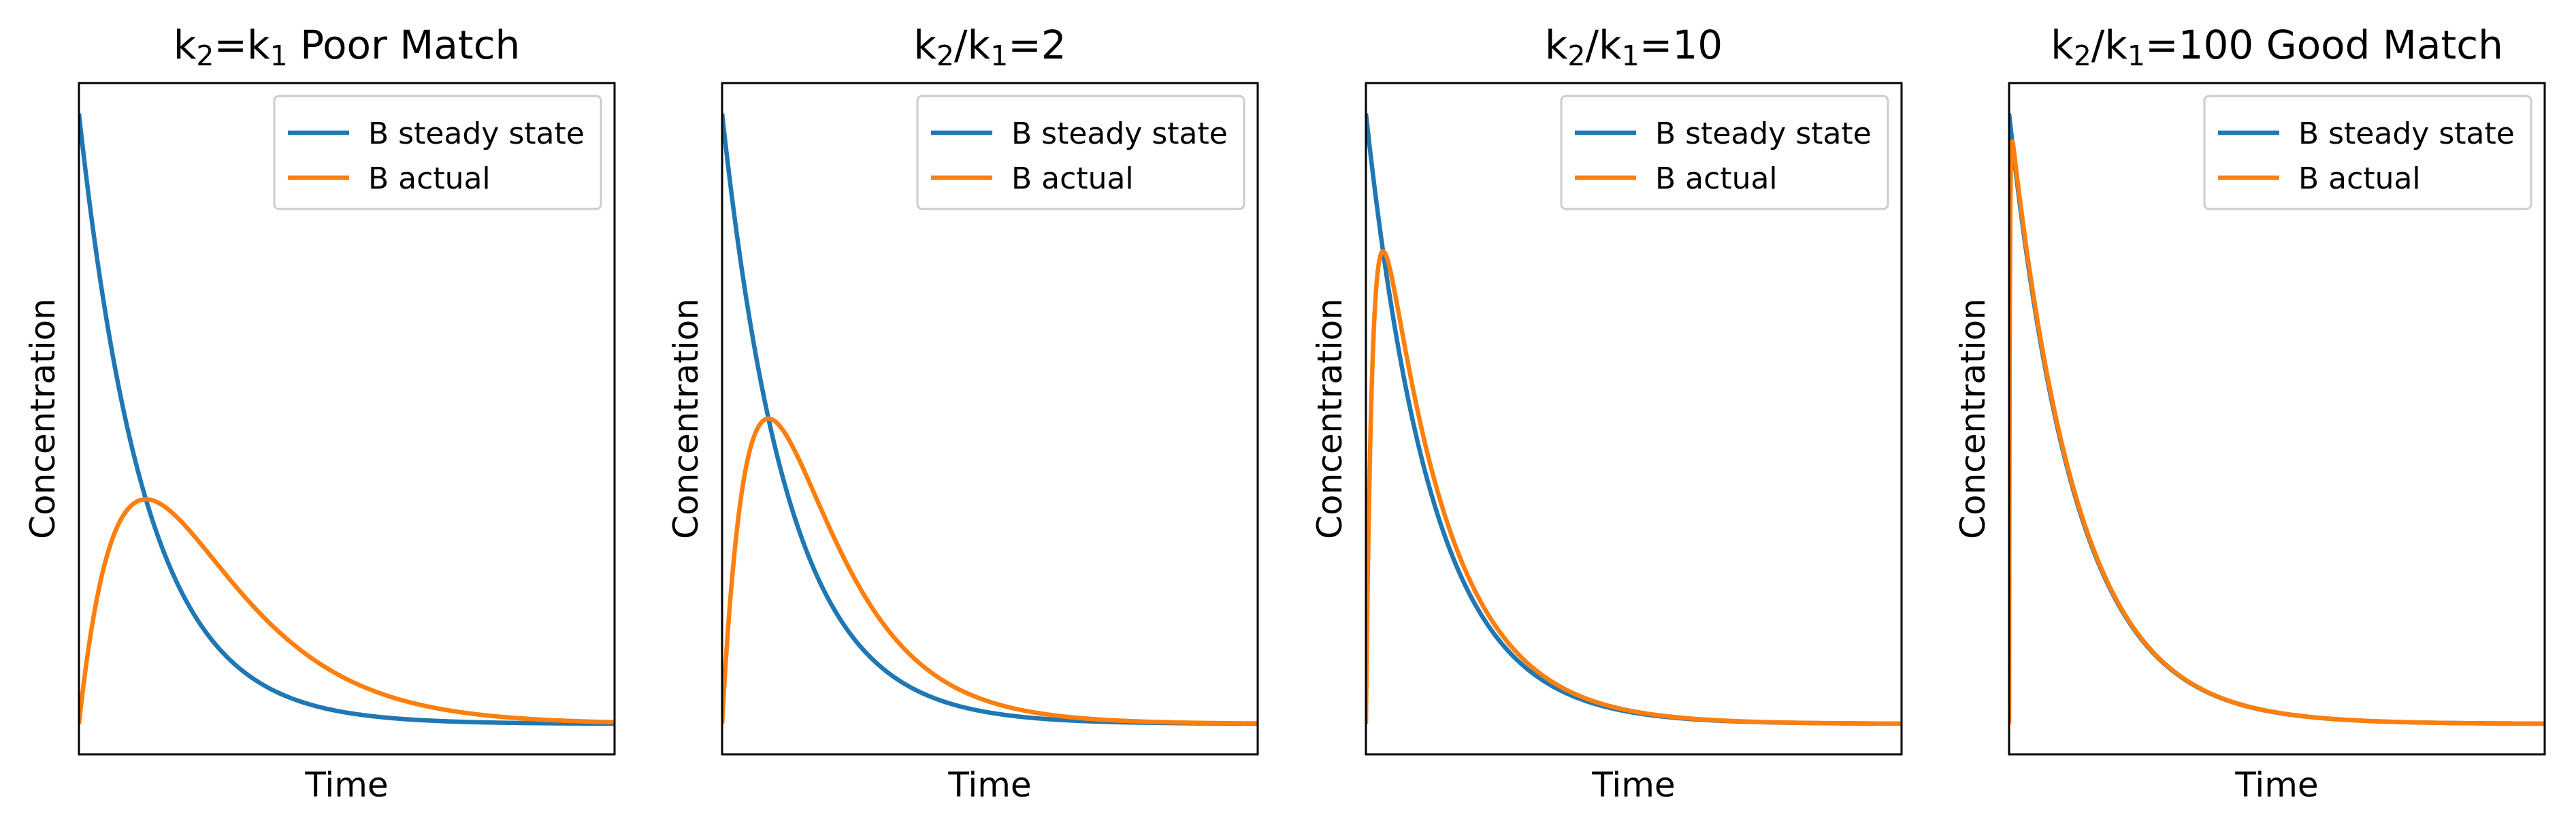  What do you see at coordinates (989, 47) in the screenshot?
I see `chart-title: k2/k1=2` at bounding box center [989, 47].